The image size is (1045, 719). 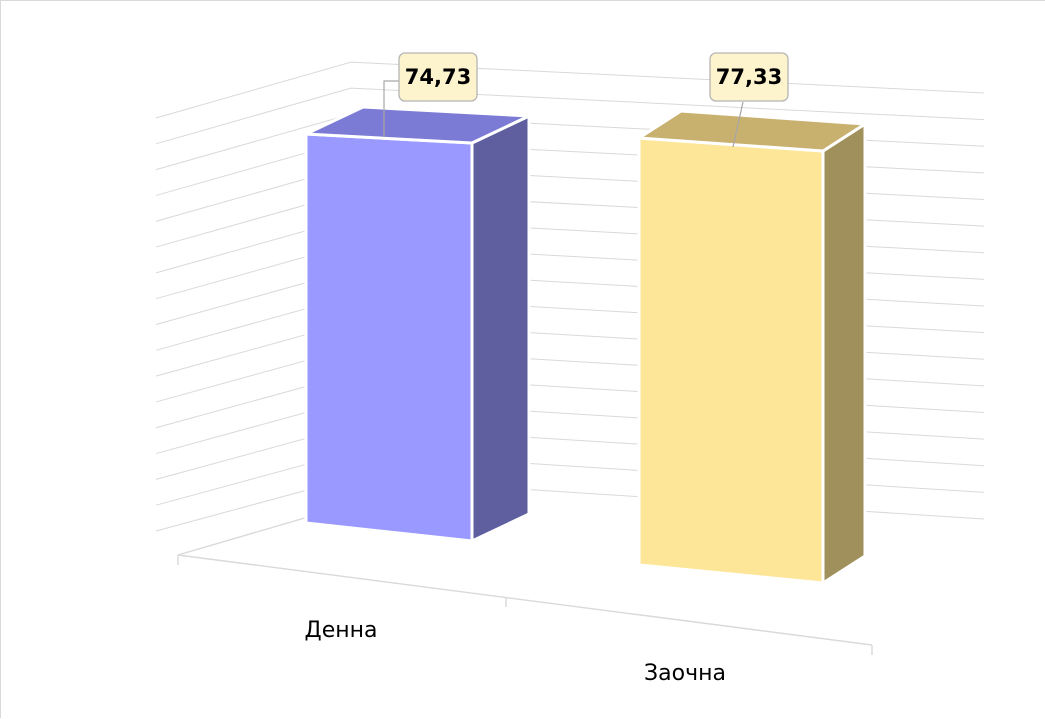 I want to click on bar-top-денна, so click(x=417, y=125).